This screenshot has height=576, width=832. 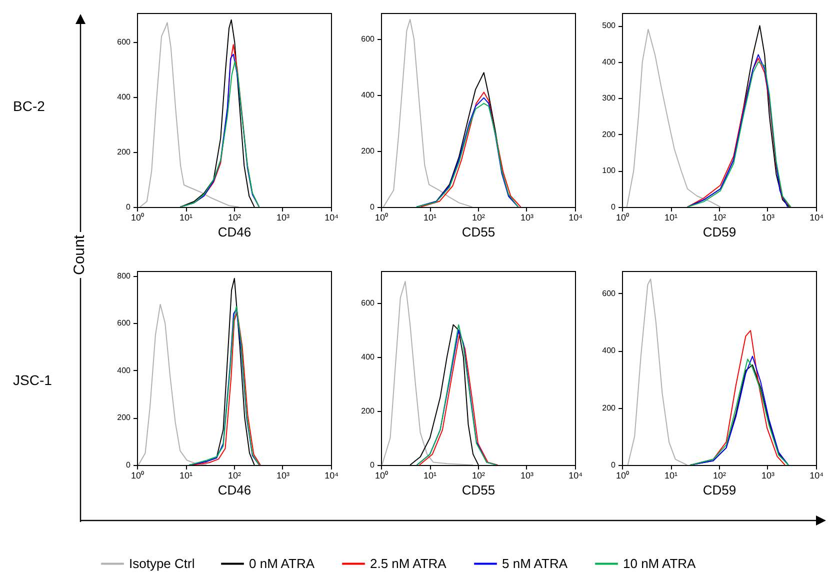 I want to click on y-axis-title: Count, so click(x=79, y=255).